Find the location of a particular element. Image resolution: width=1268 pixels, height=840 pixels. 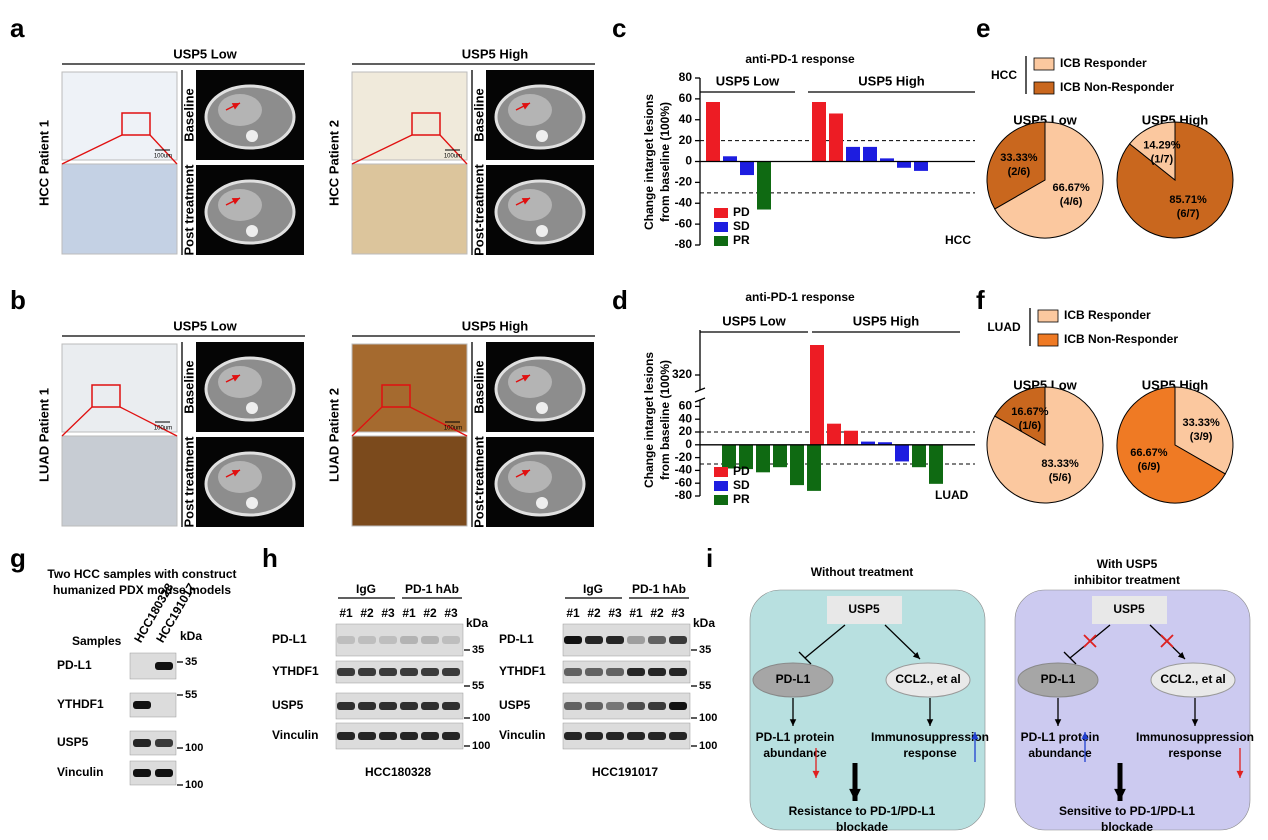

y-tick-label: 80 is located at coordinates (686, 77).